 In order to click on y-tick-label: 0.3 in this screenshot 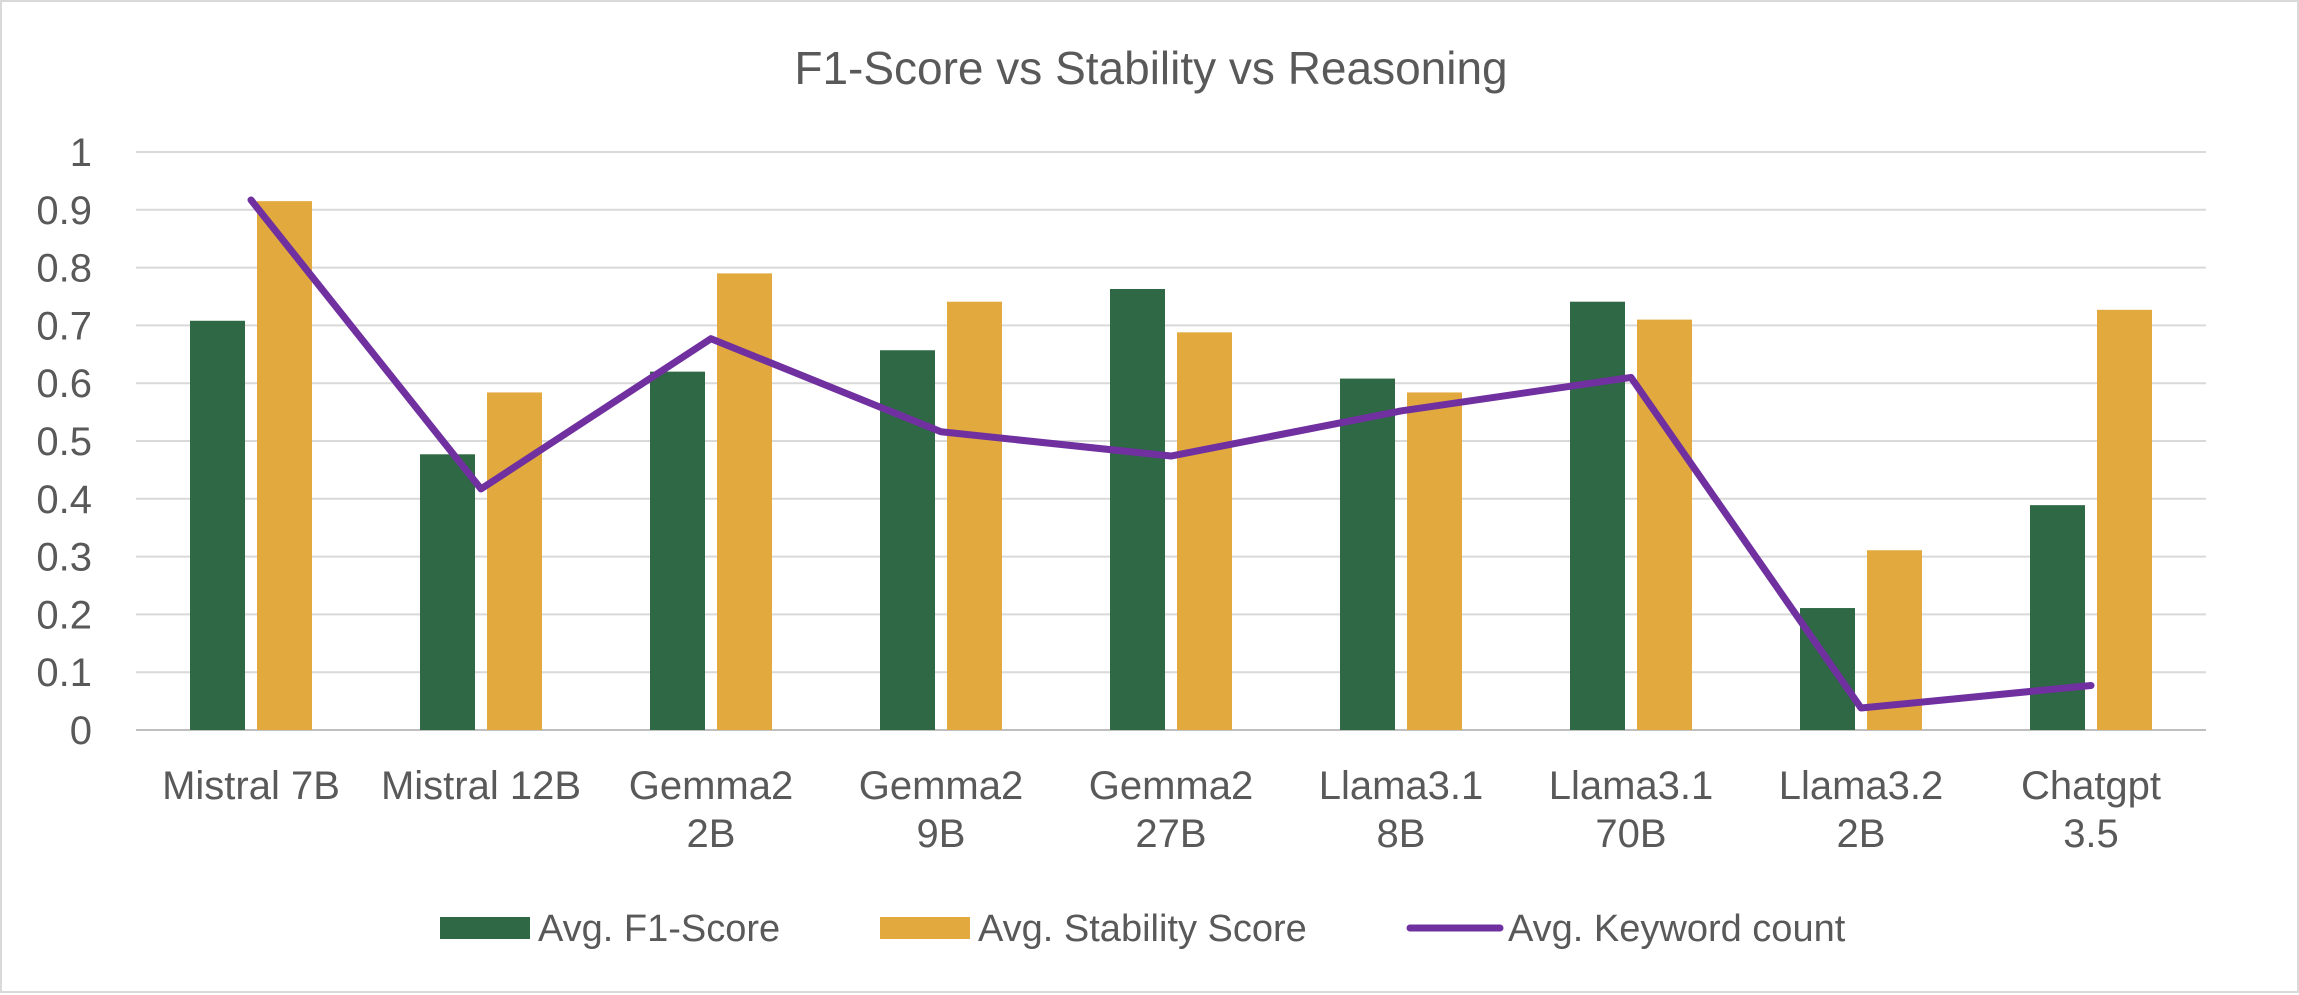, I will do `click(64, 558)`.